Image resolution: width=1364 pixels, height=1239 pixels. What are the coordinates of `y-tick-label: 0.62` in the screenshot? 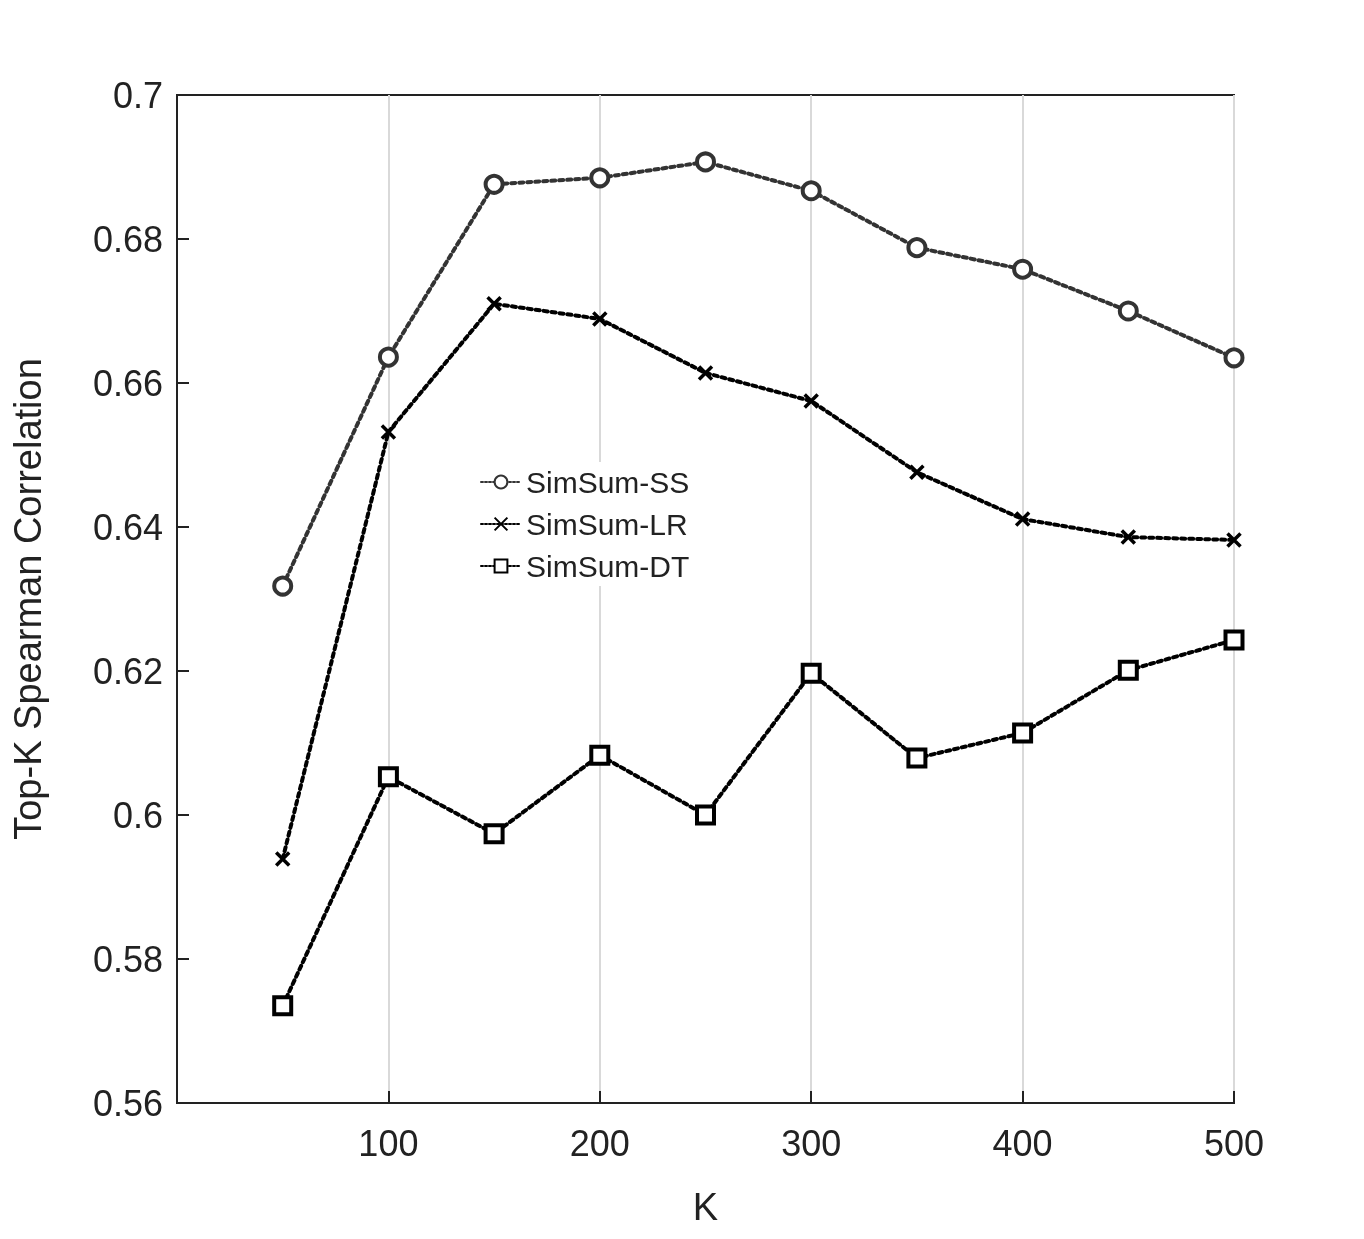 It's located at (127, 671).